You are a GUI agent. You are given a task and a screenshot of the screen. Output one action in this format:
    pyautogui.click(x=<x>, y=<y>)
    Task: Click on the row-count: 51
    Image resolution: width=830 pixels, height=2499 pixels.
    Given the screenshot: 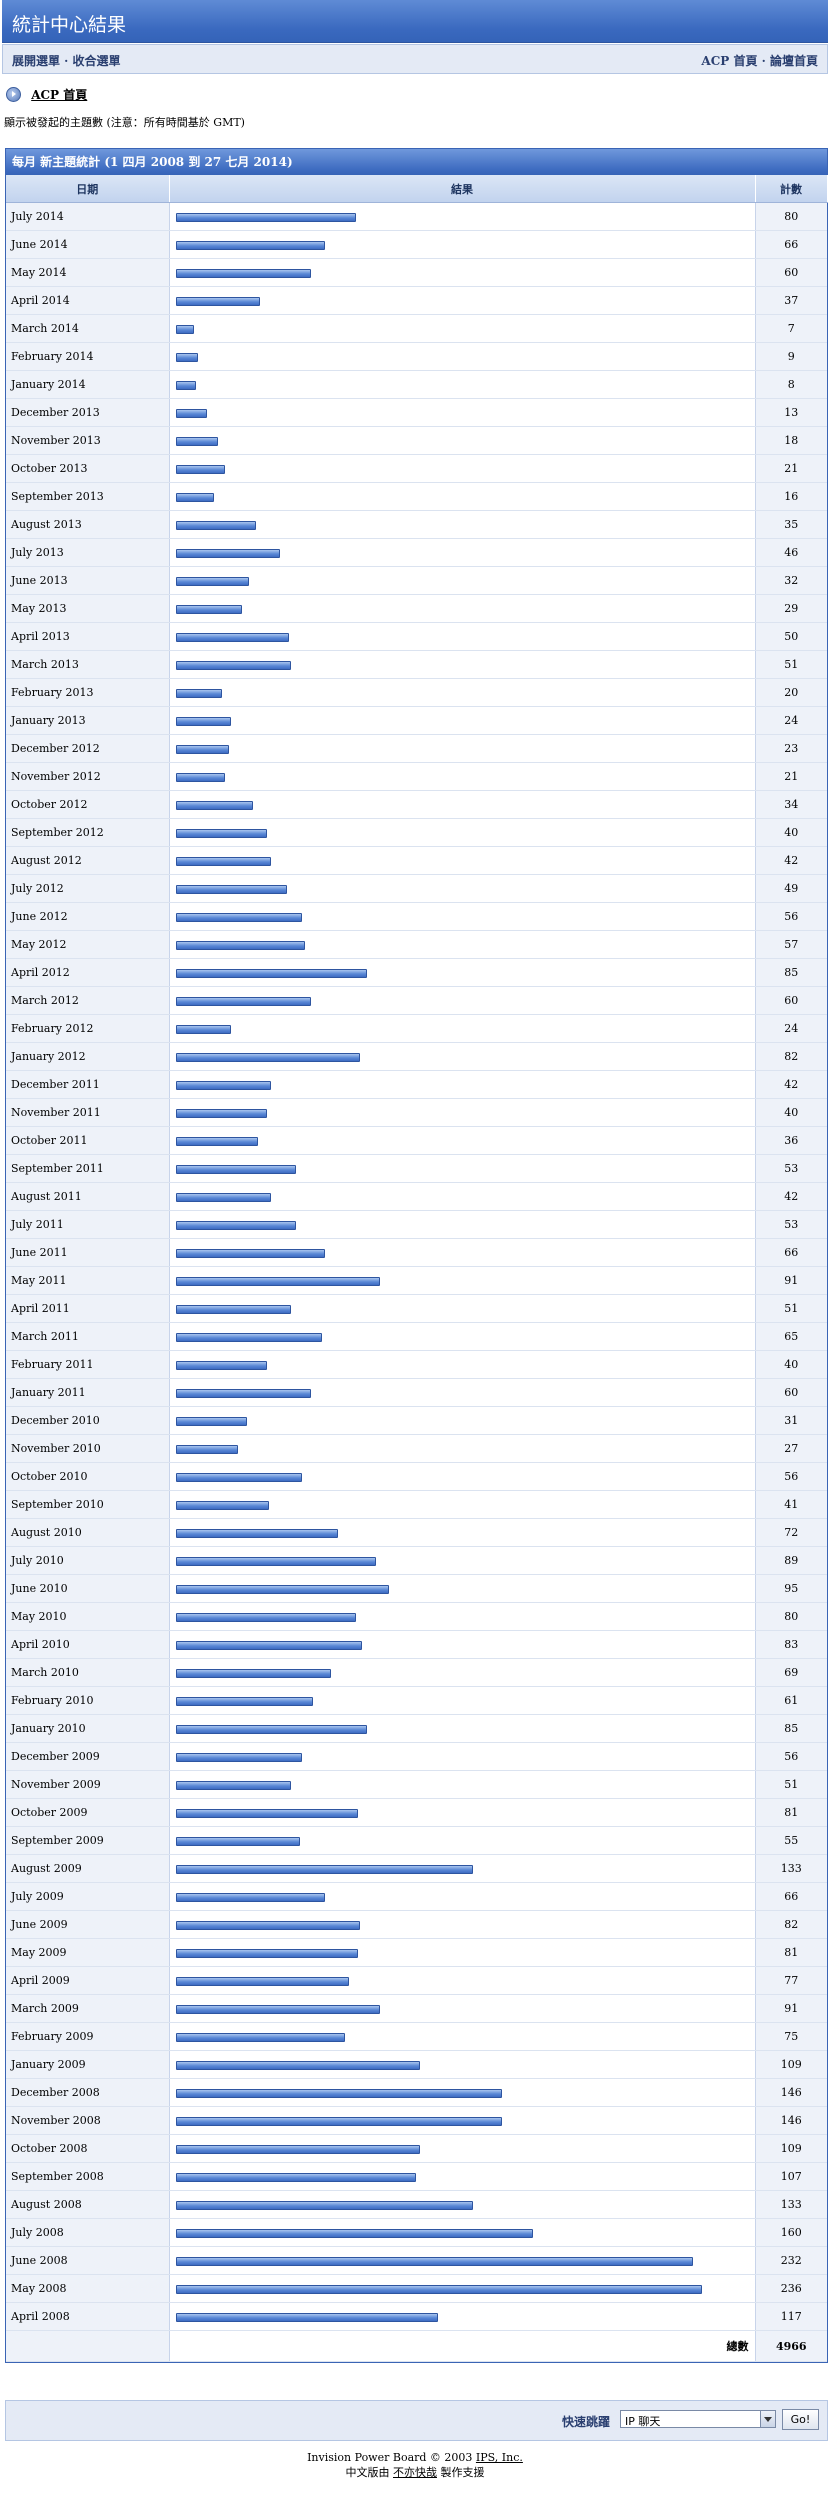 What is the action you would take?
    pyautogui.click(x=791, y=1308)
    